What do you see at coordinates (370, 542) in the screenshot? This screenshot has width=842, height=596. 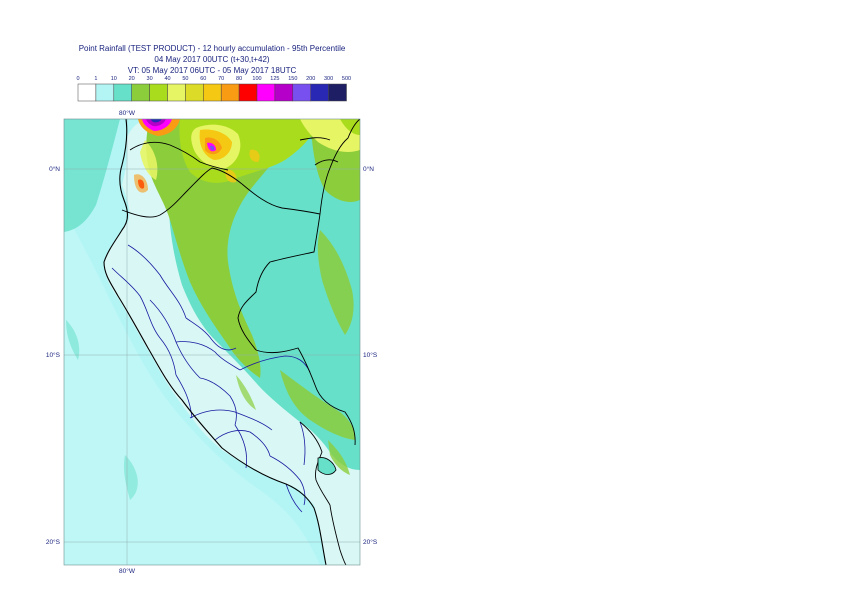 I see `lat-label-right-20s: 20°S` at bounding box center [370, 542].